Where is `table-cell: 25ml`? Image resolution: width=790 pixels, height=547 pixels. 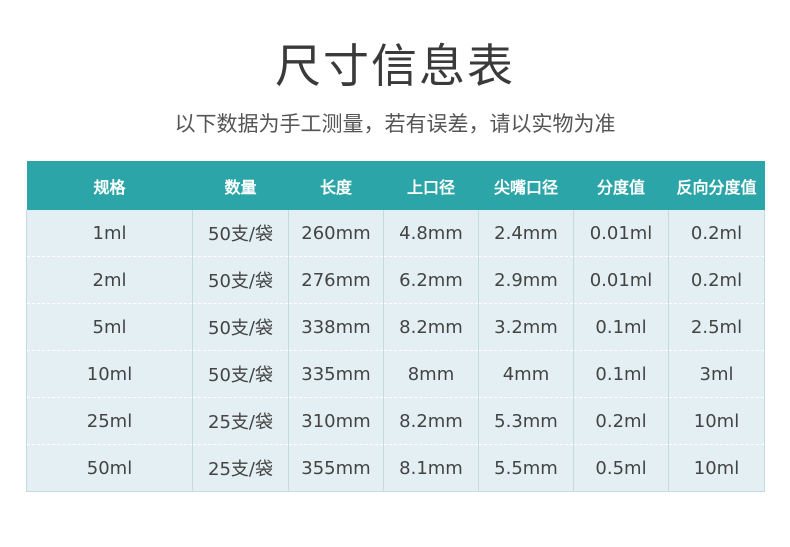
table-cell: 25ml is located at coordinates (109, 421).